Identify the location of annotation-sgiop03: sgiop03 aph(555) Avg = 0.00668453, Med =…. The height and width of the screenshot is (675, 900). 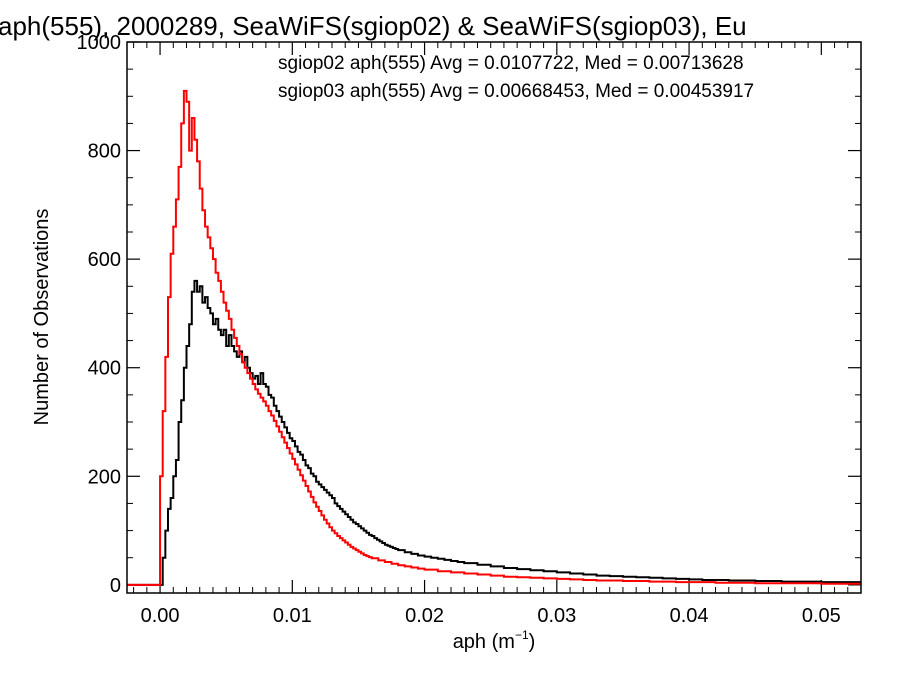
(516, 91).